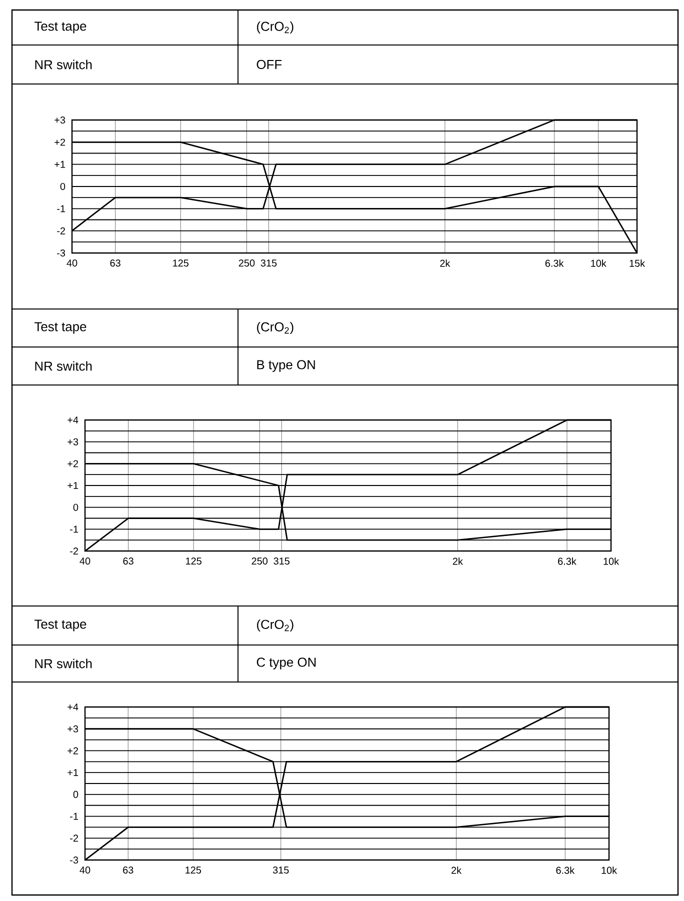 This screenshot has height=901, width=684. I want to click on text: OFF, so click(269, 65).